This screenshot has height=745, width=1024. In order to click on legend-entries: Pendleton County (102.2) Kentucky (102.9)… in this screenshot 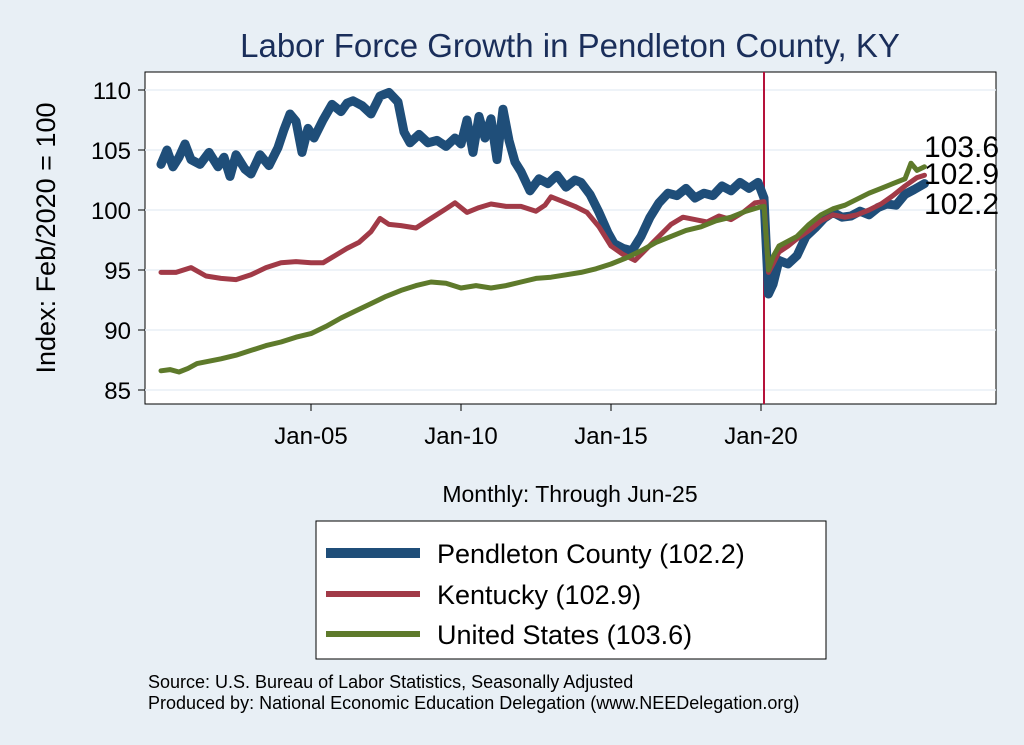, I will do `click(535, 594)`.